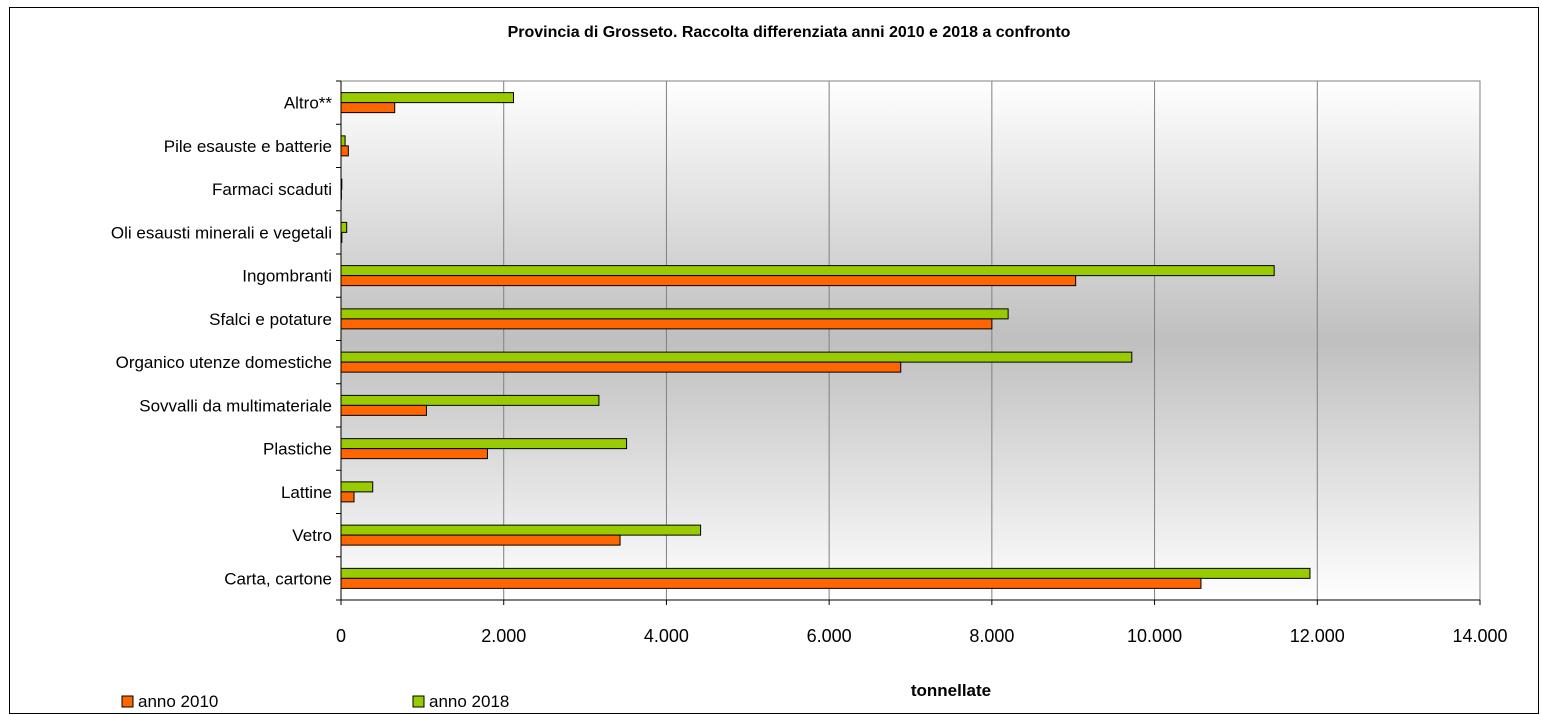  Describe the element at coordinates (178, 701) in the screenshot. I see `legend-label-2010: anno 2010` at that location.